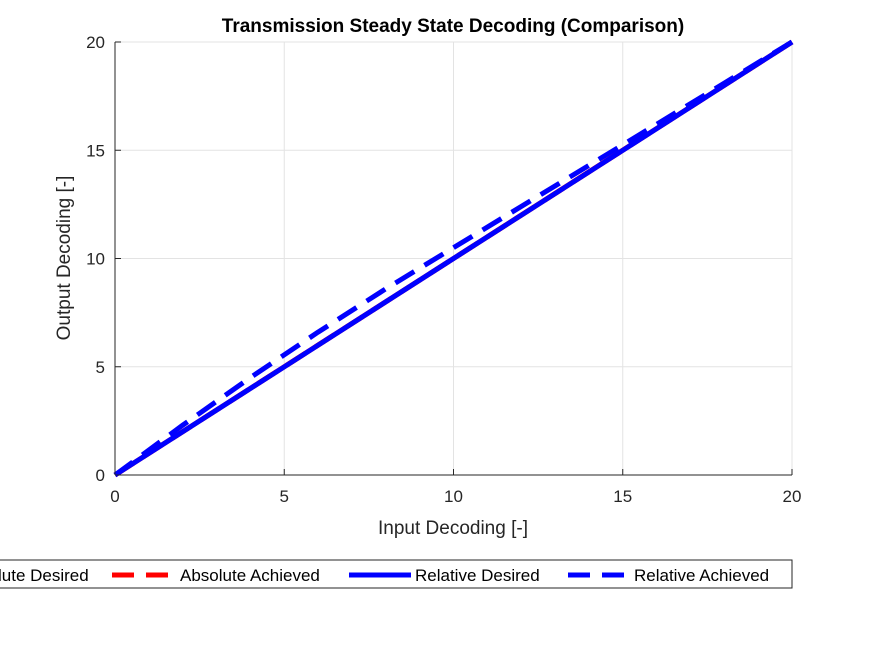  What do you see at coordinates (64, 258) in the screenshot?
I see `y-axis-label: Output Decoding [-]` at bounding box center [64, 258].